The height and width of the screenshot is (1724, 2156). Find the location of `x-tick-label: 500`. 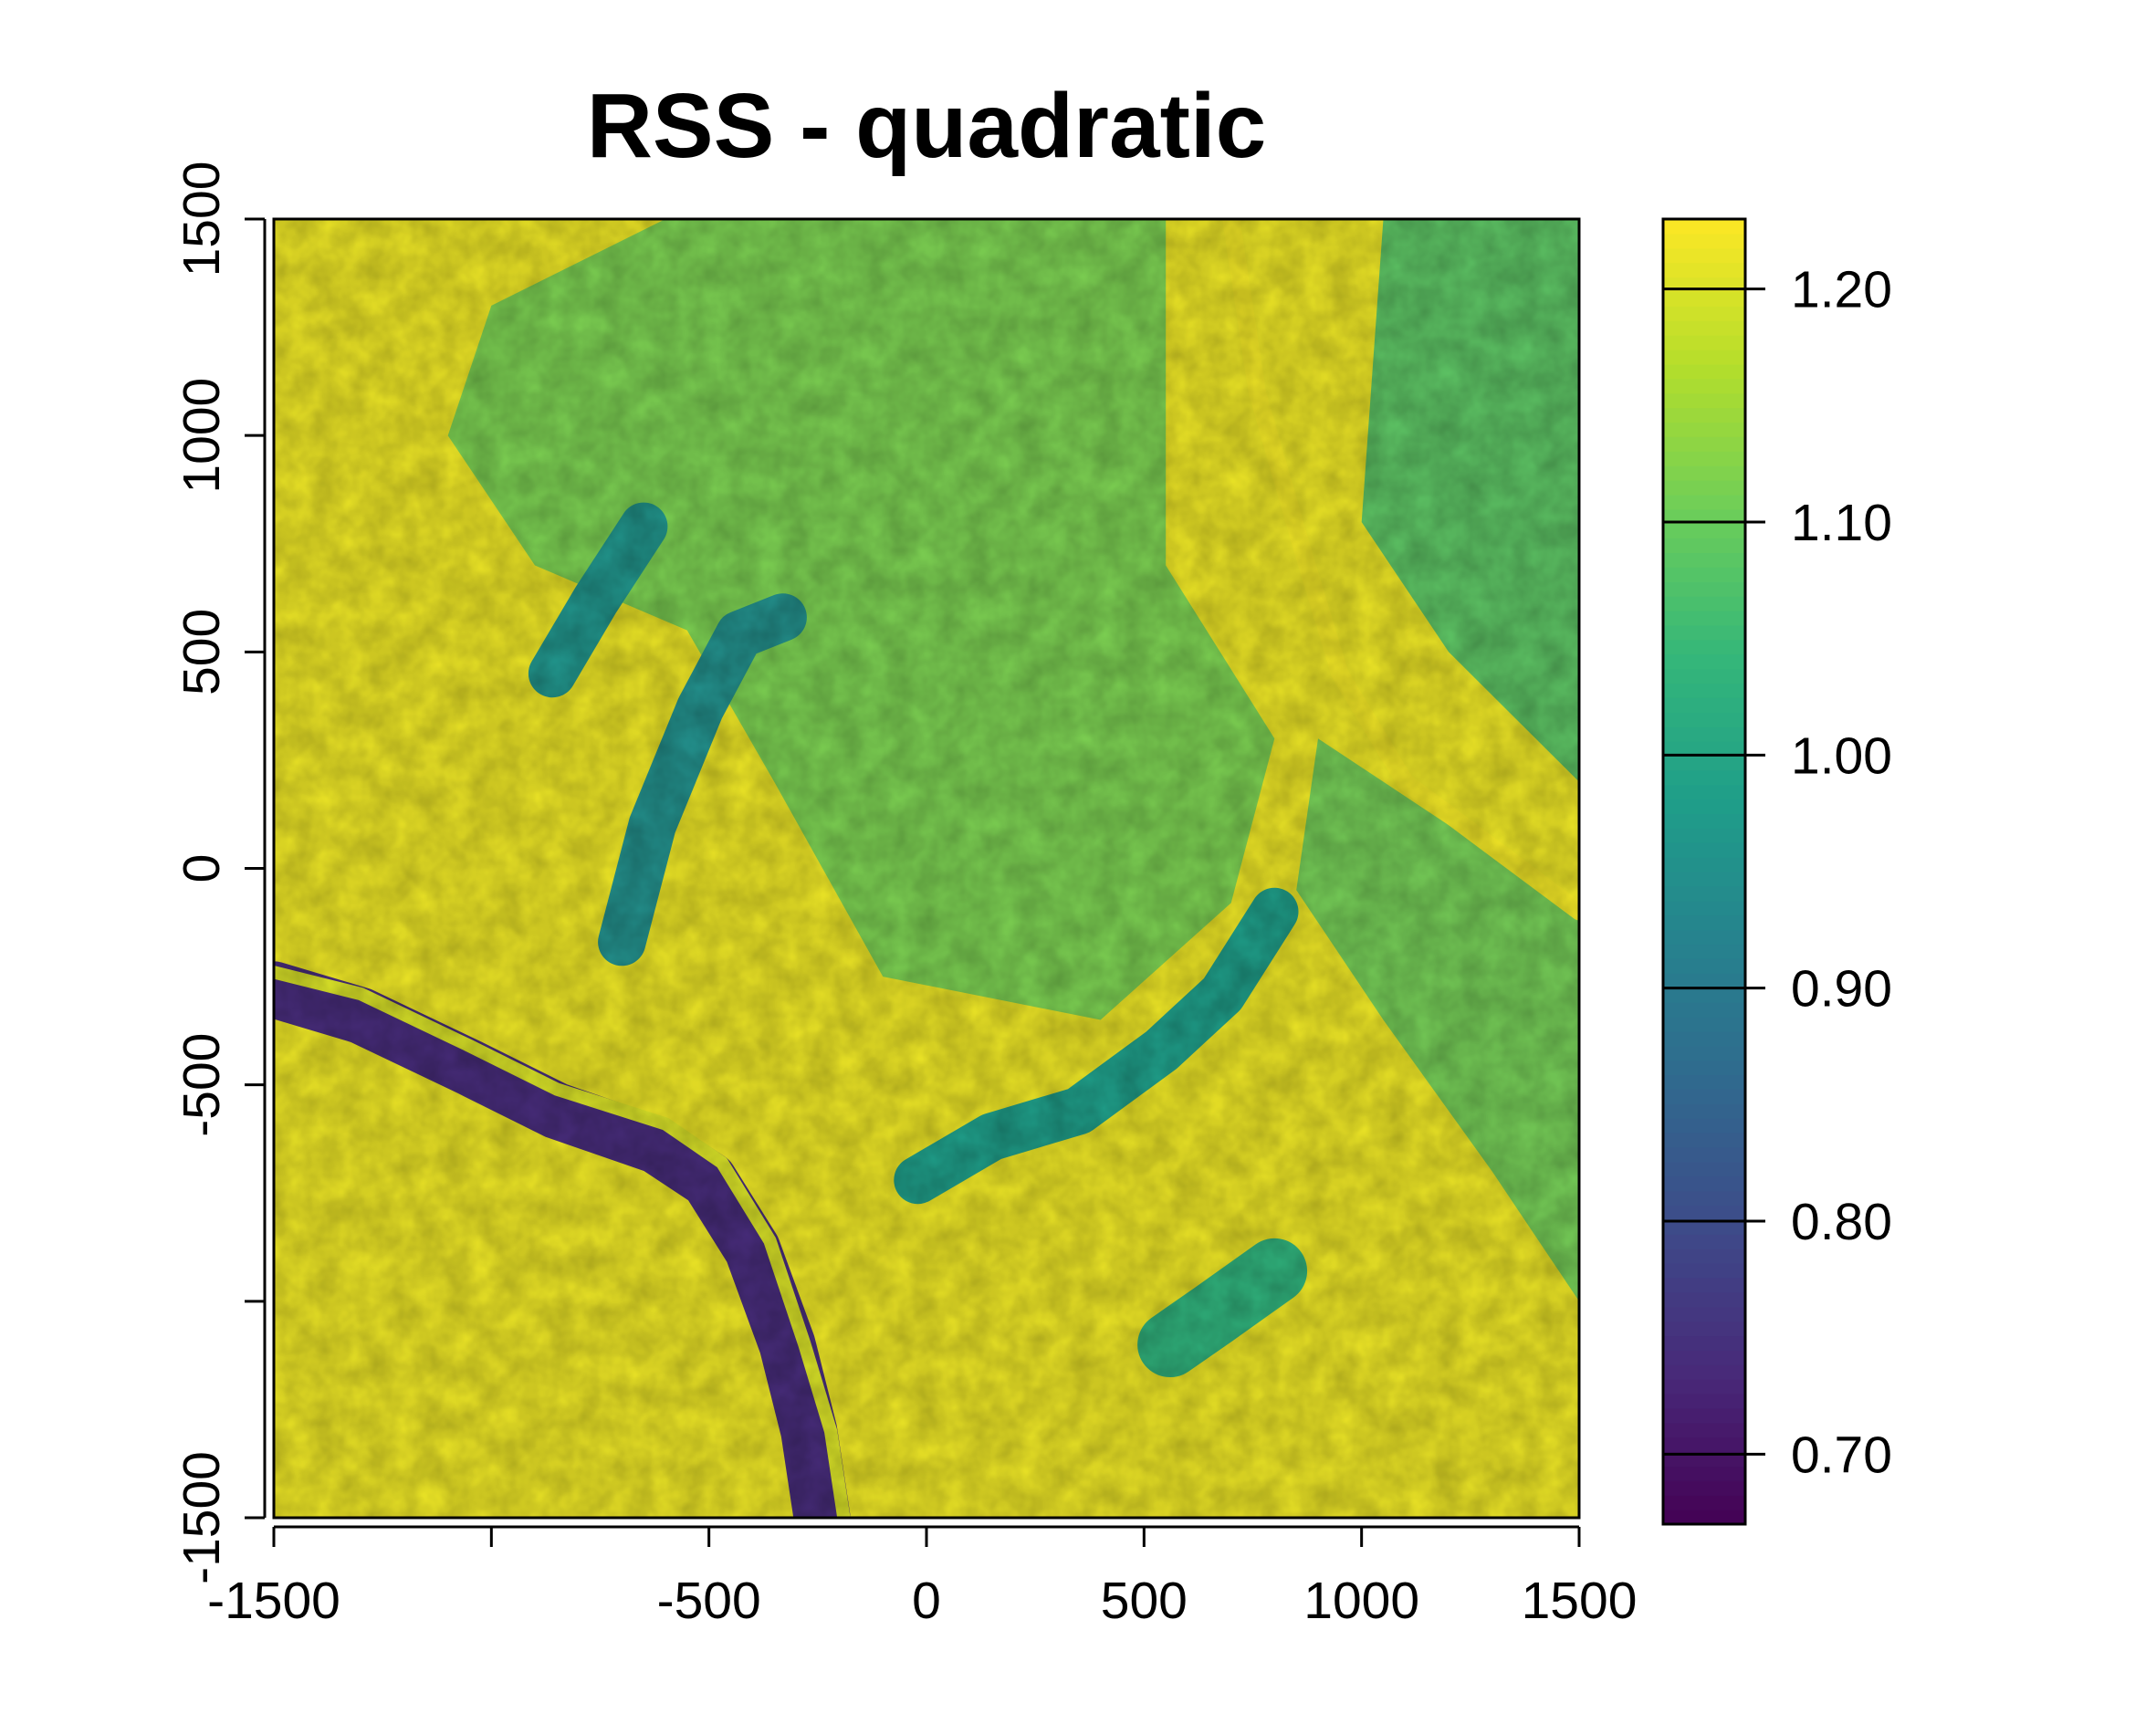

x-tick-label: 500 is located at coordinates (1145, 1601).